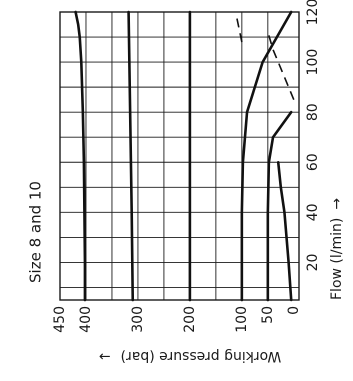 Image resolution: width=353 pixels, height=381 pixels. I want to click on y-axis-label: Working pressure (bar) →, so click(190, 356).